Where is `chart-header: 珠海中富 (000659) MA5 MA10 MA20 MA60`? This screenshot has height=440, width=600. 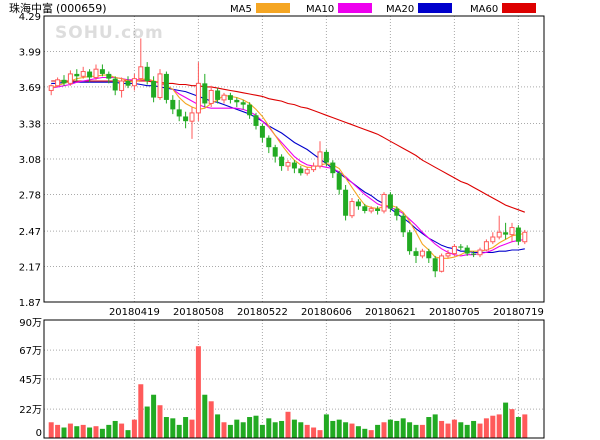
chart-header: 珠海中富 (000659) MA5 MA10 MA20 MA60 is located at coordinates (272, 8).